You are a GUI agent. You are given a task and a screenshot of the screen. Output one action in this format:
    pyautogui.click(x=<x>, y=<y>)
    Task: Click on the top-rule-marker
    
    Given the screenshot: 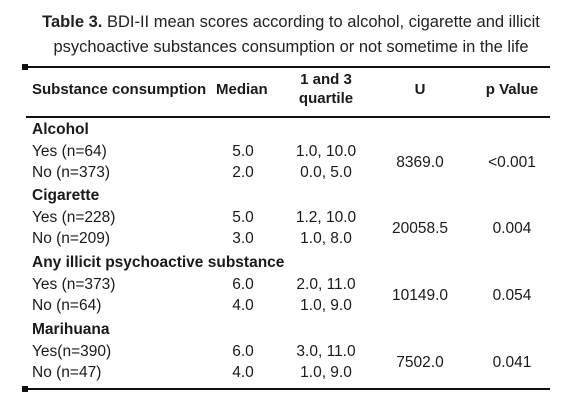 What is the action you would take?
    pyautogui.click(x=25, y=67)
    